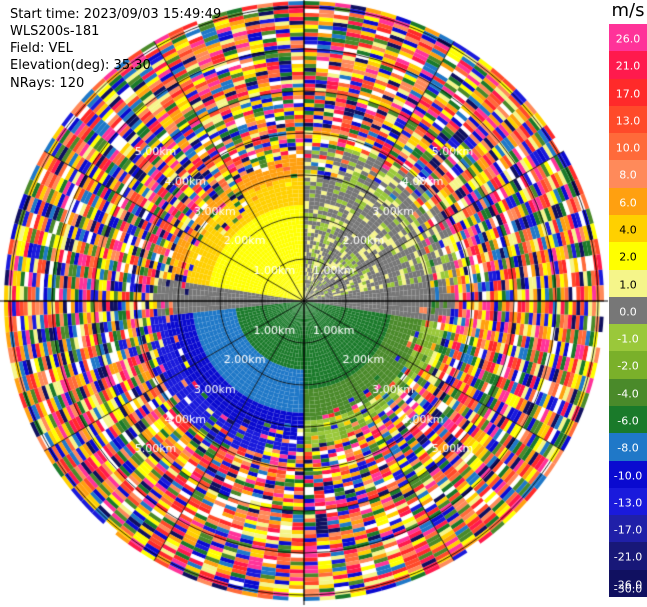  What do you see at coordinates (41, 48) in the screenshot?
I see `field-label: Field: VEL` at bounding box center [41, 48].